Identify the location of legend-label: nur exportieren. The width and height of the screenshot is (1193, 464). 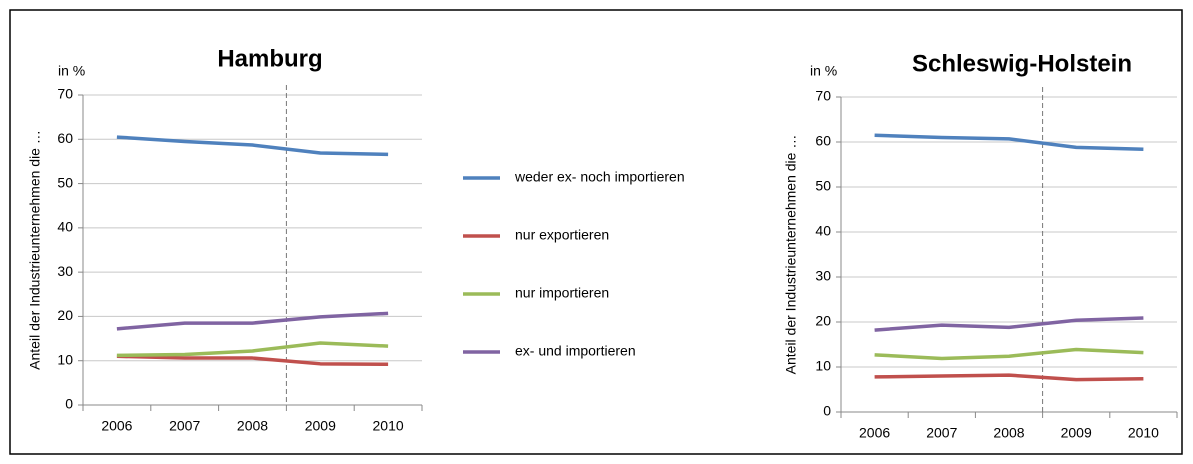
(562, 235).